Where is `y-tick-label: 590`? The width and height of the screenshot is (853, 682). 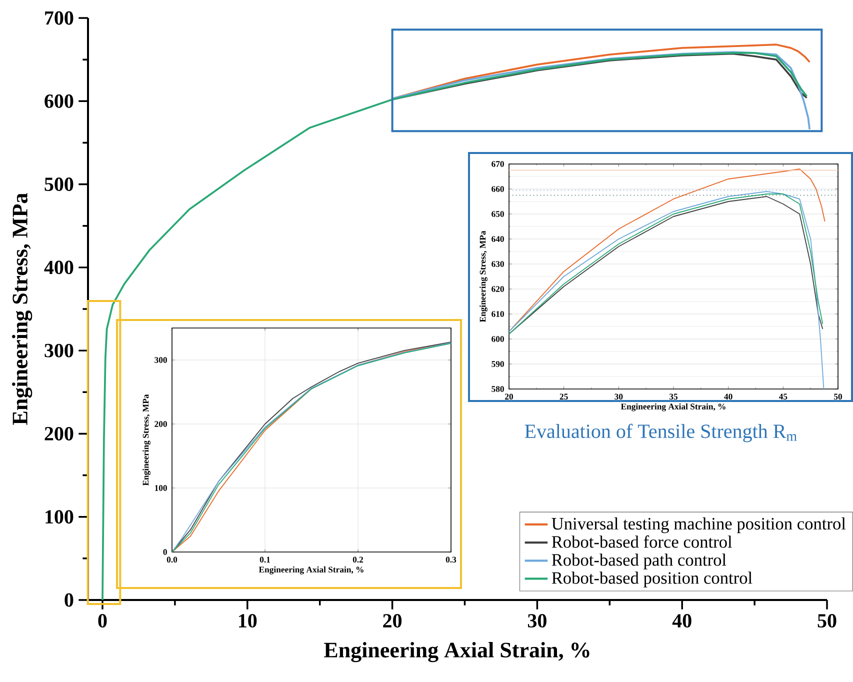 y-tick-label: 590 is located at coordinates (498, 364).